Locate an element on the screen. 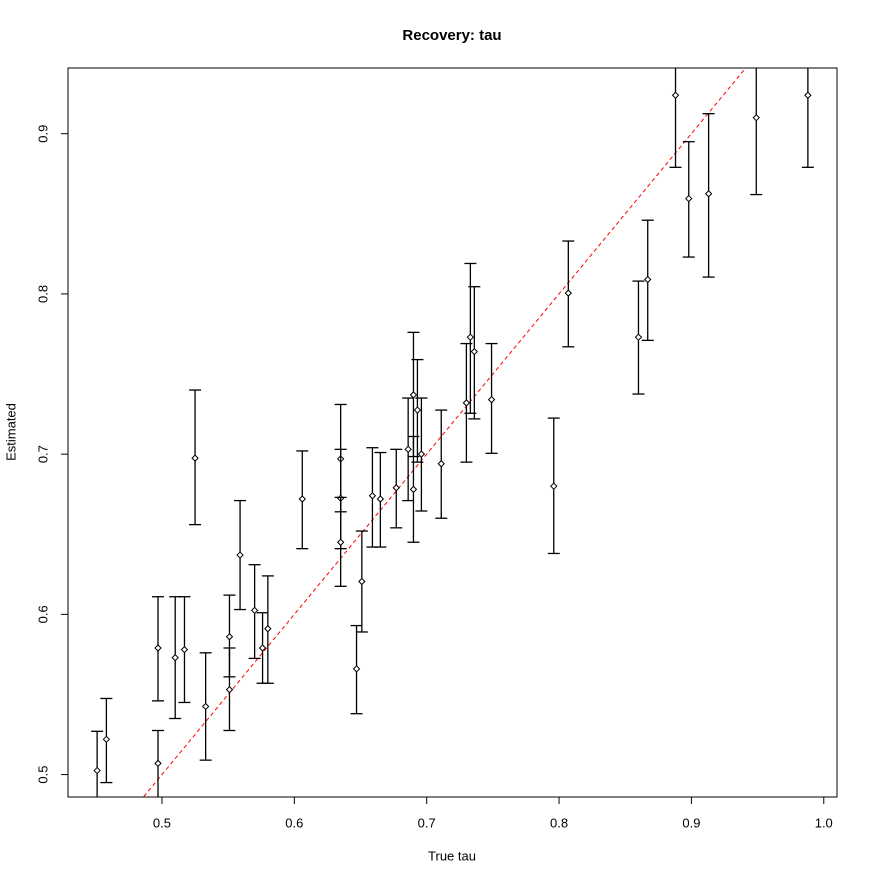  x-tick-label: 0.8 is located at coordinates (559, 822).